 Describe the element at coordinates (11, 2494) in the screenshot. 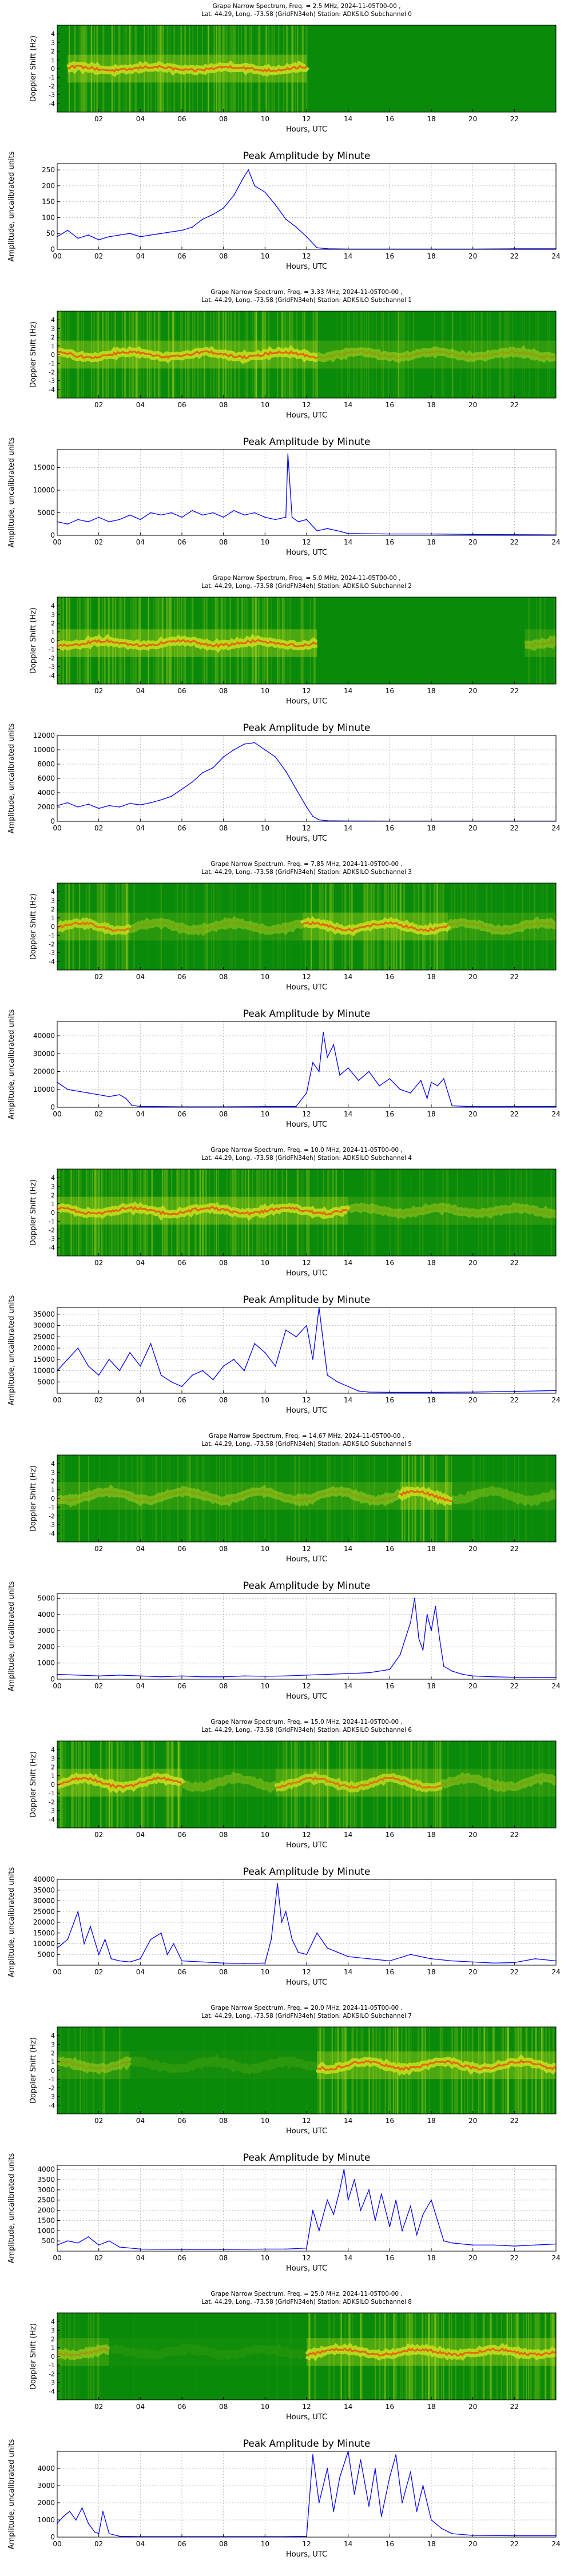

I see `y-axis-label: Amplitude, uncalibrated units` at that location.